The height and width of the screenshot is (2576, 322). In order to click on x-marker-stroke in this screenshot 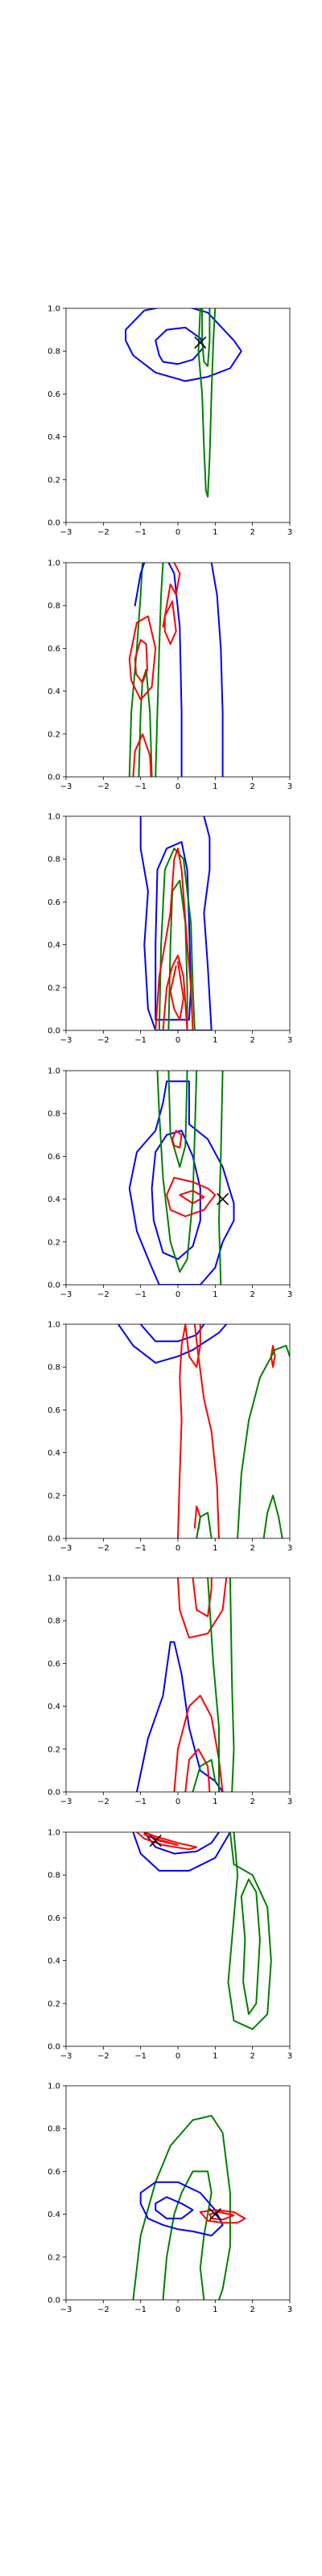, I will do `click(223, 1199)`.